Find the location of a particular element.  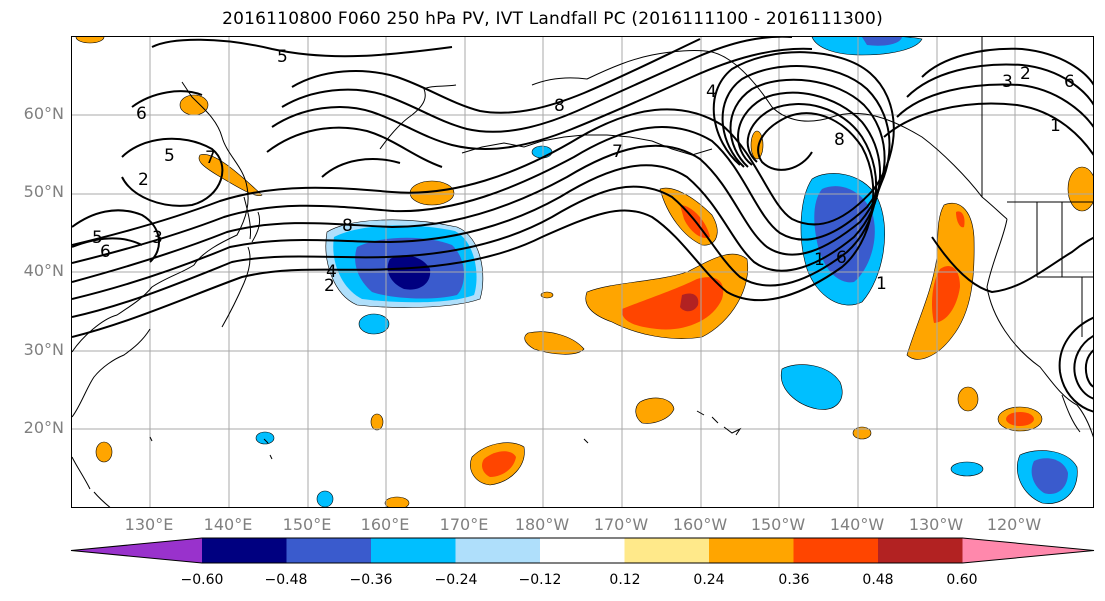

lon-label-130w: 130°W is located at coordinates (936, 524).